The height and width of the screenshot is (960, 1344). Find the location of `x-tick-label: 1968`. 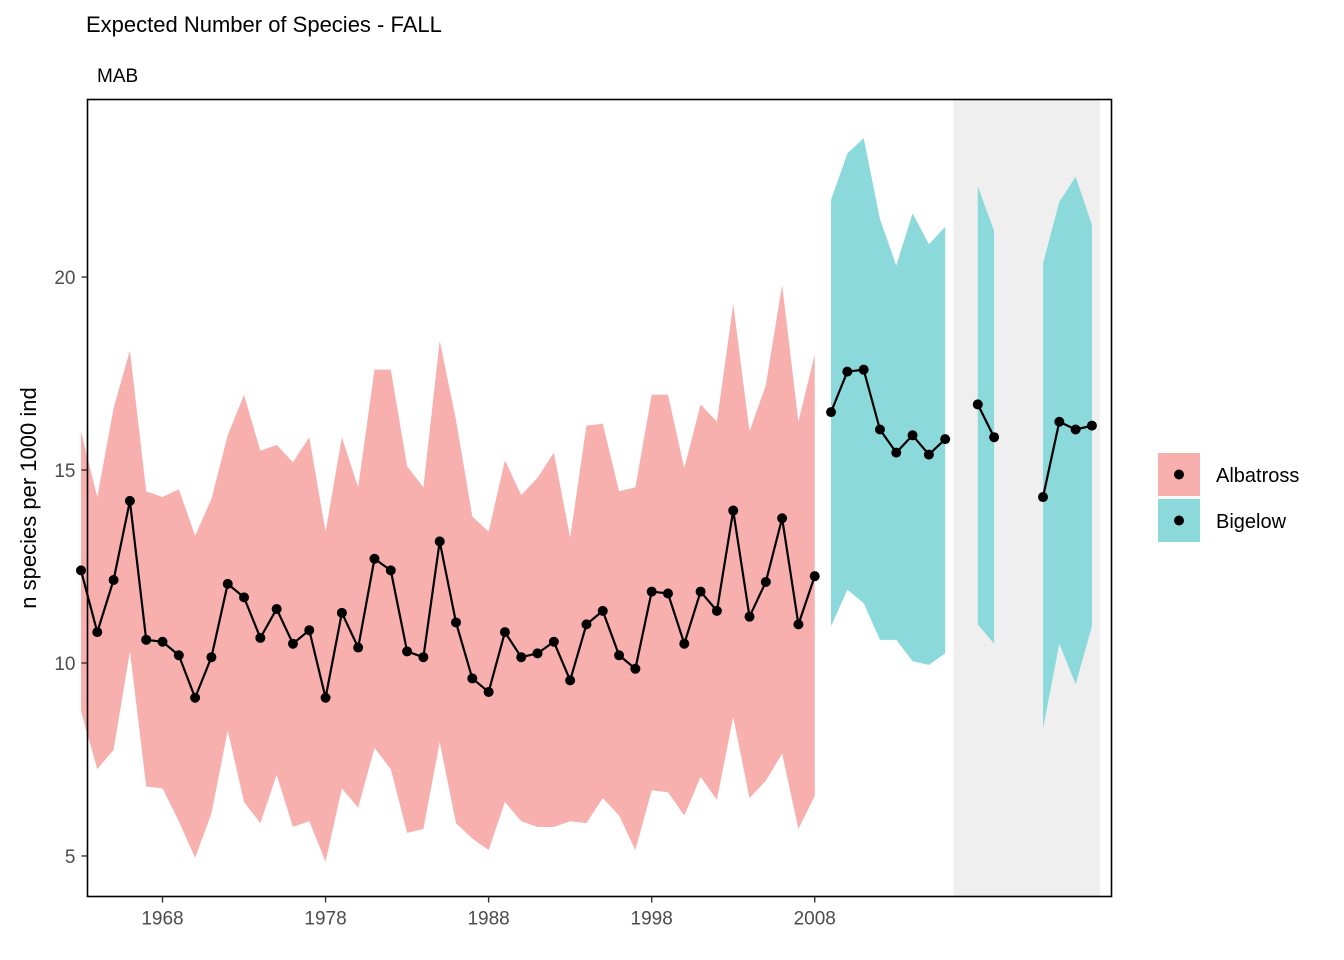

x-tick-label: 1968 is located at coordinates (162, 919).